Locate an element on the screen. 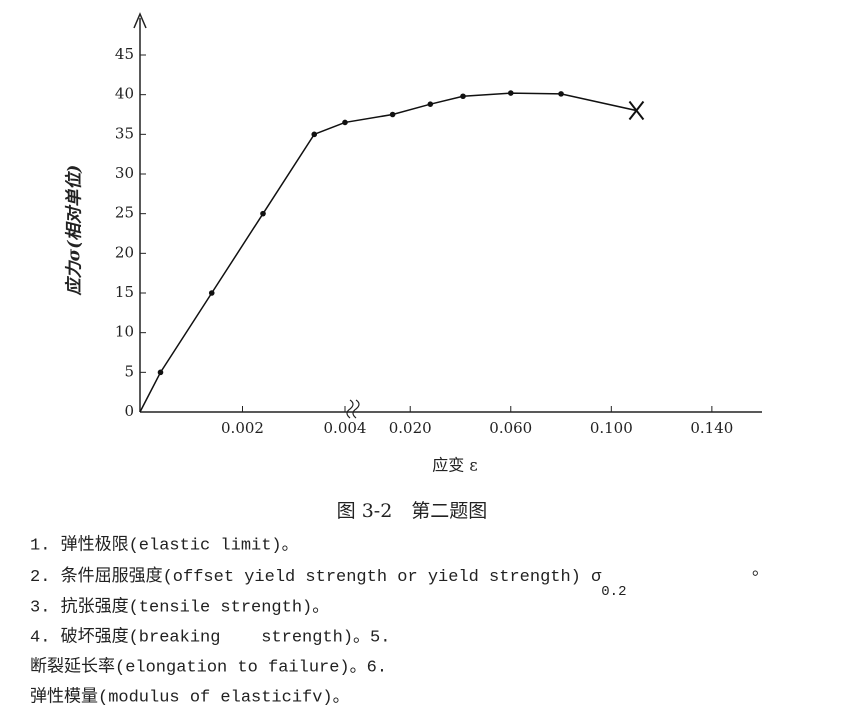  answer-line: 4. 破坏强度(breaking strength)。5. is located at coordinates (210, 636).